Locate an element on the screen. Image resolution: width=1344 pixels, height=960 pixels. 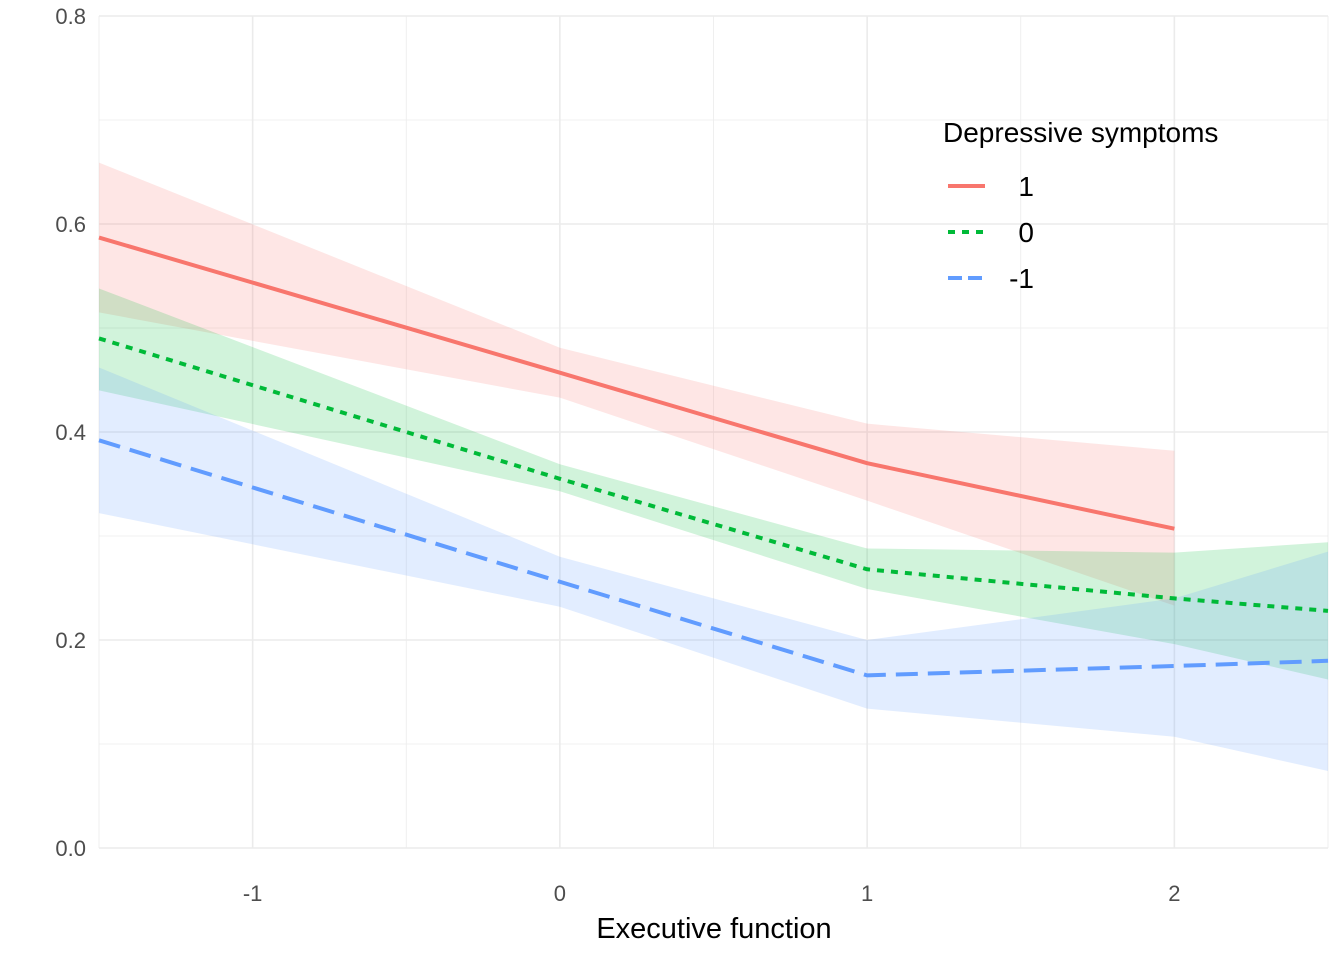
y-tick-label: 0.0 is located at coordinates (70, 848).